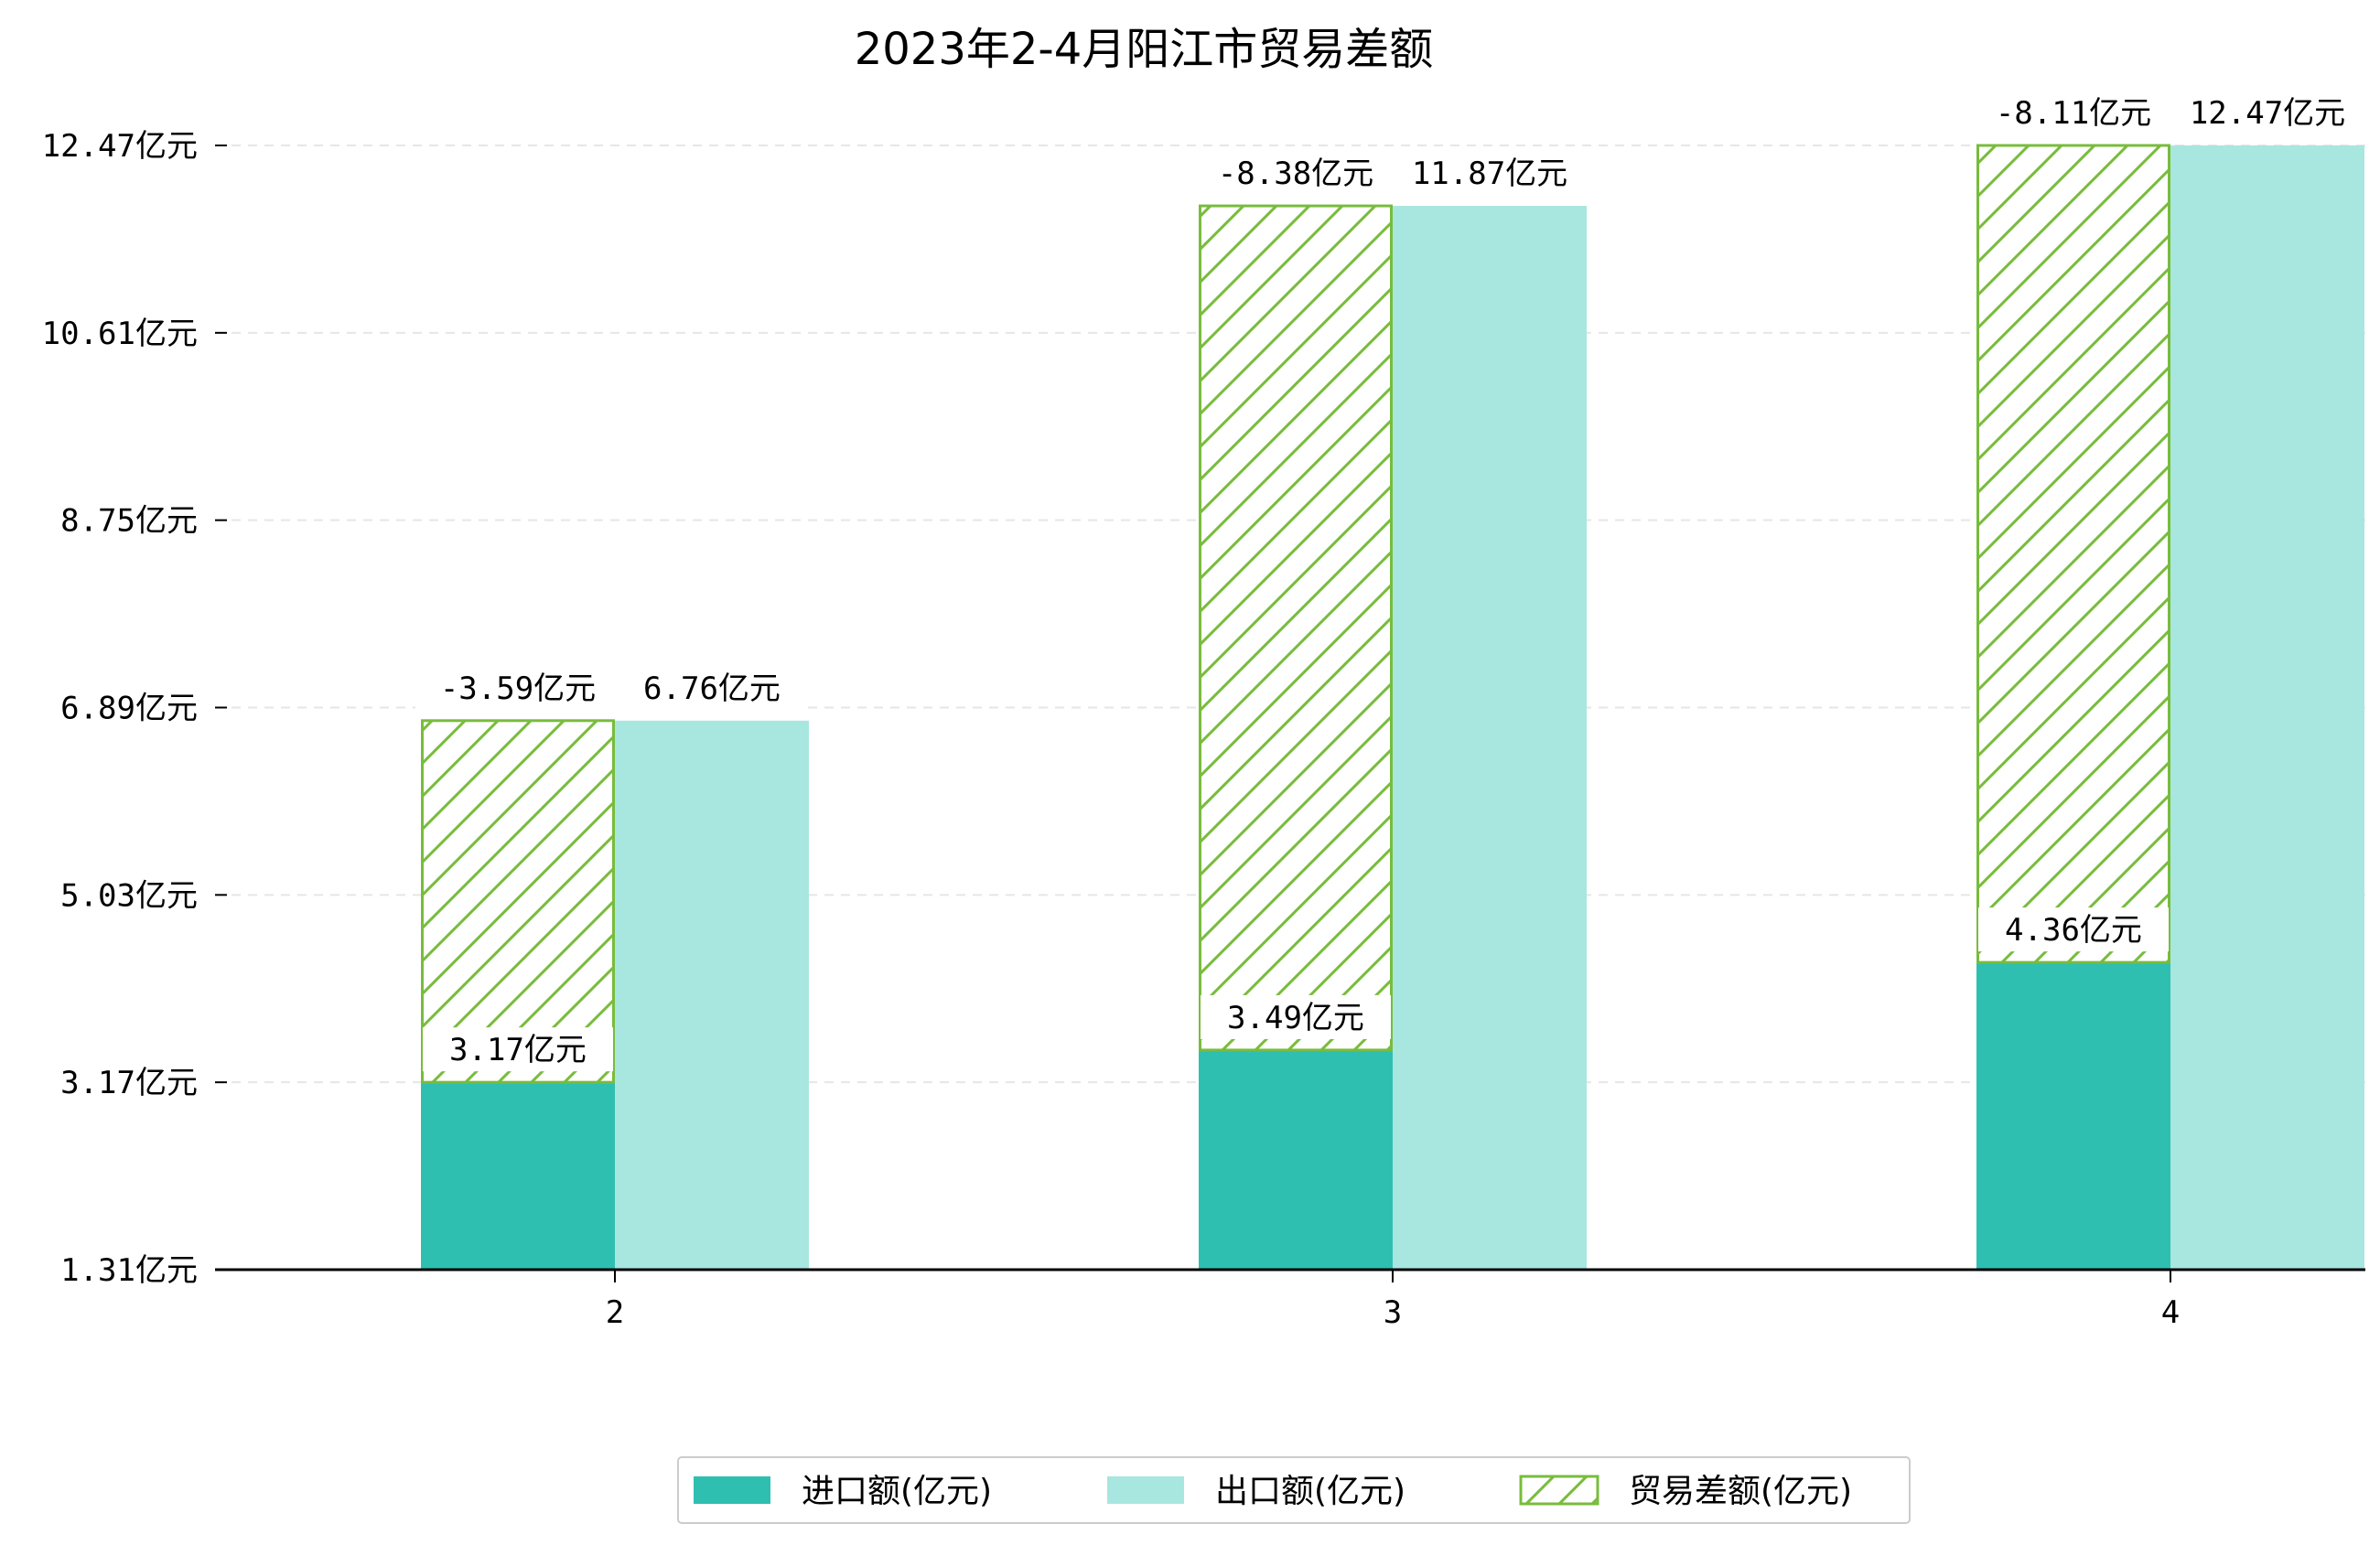 The width and height of the screenshot is (2380, 1545). I want to click on y-tick-label: 10.61亿元, so click(120, 334).